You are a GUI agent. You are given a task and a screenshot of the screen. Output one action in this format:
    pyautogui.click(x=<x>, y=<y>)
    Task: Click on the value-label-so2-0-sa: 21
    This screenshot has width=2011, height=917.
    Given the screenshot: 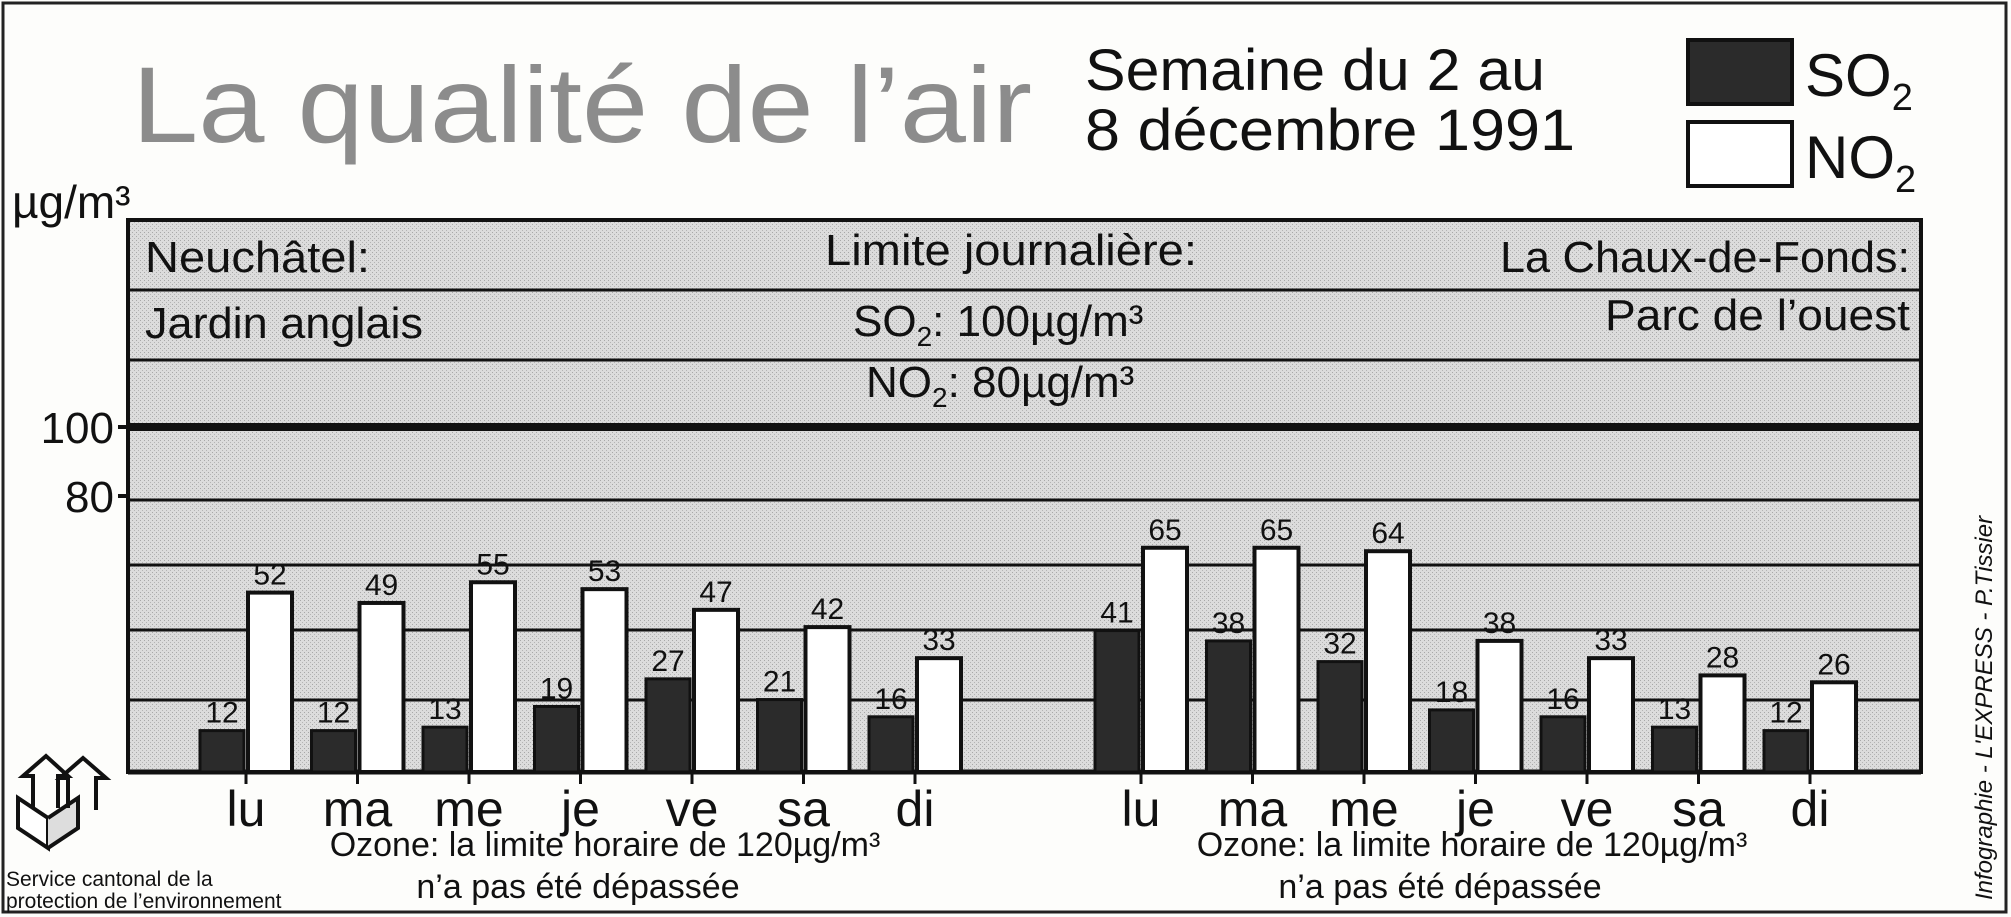 What is the action you would take?
    pyautogui.click(x=779, y=682)
    